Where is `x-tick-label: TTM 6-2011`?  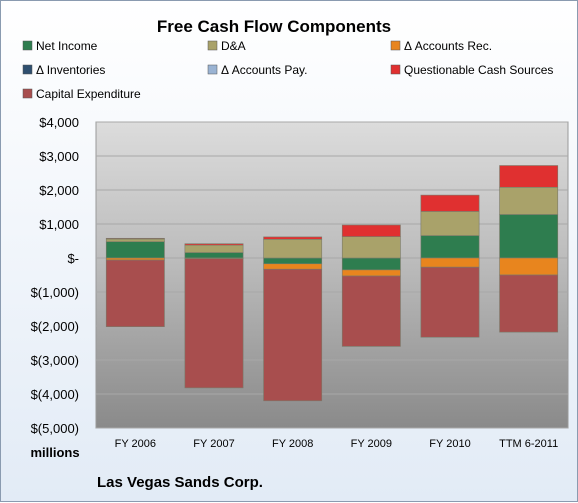
x-tick-label: TTM 6-2011 is located at coordinates (528, 444).